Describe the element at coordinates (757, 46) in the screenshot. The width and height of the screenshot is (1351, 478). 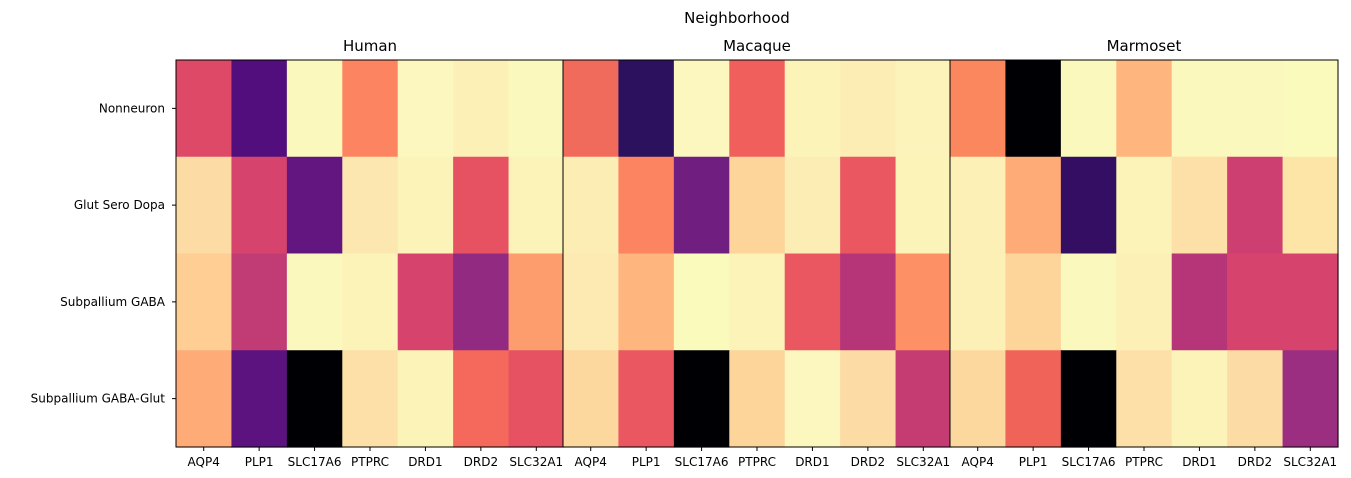
I see `panel-title: Macaque` at that location.